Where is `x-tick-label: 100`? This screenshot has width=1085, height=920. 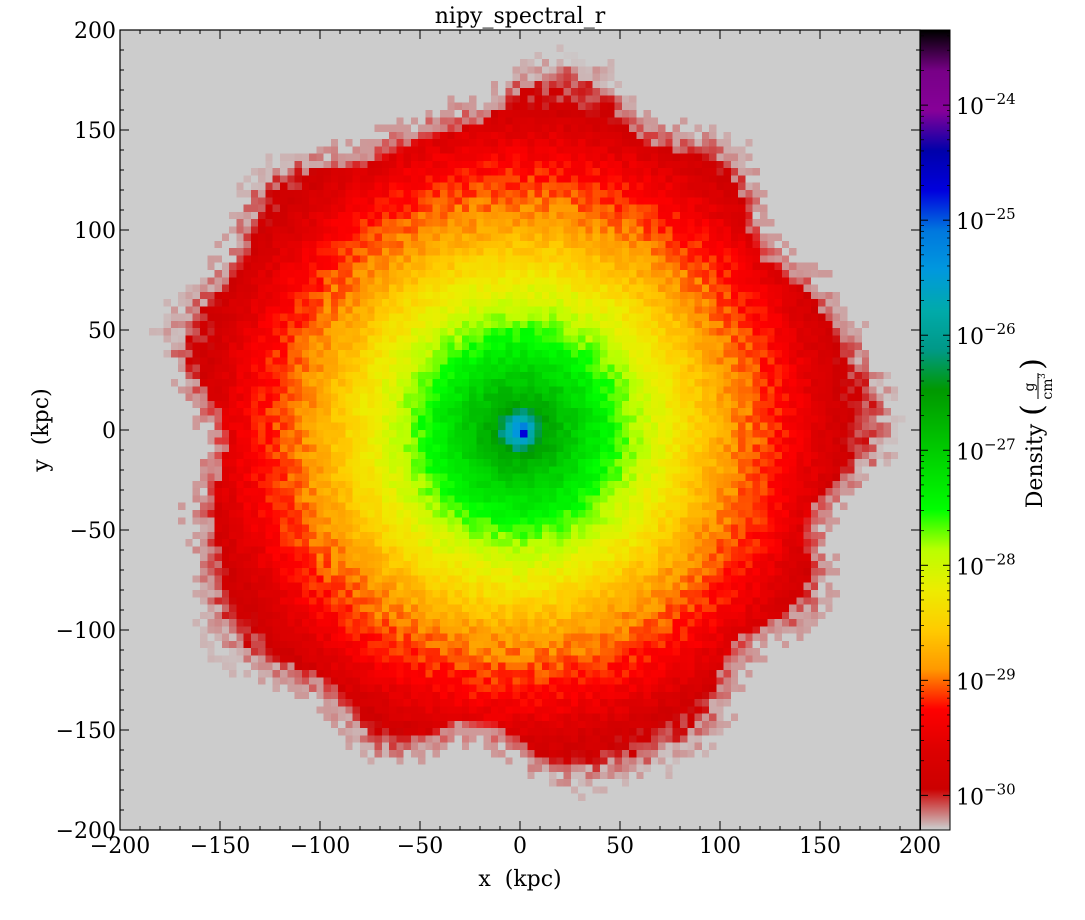
x-tick-label: 100 is located at coordinates (720, 846).